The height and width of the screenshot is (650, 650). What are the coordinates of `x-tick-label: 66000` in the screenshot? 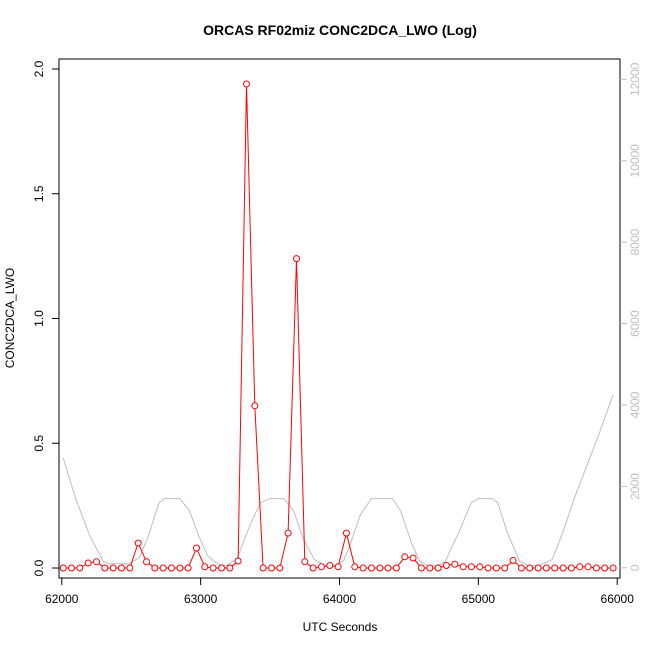 It's located at (618, 599).